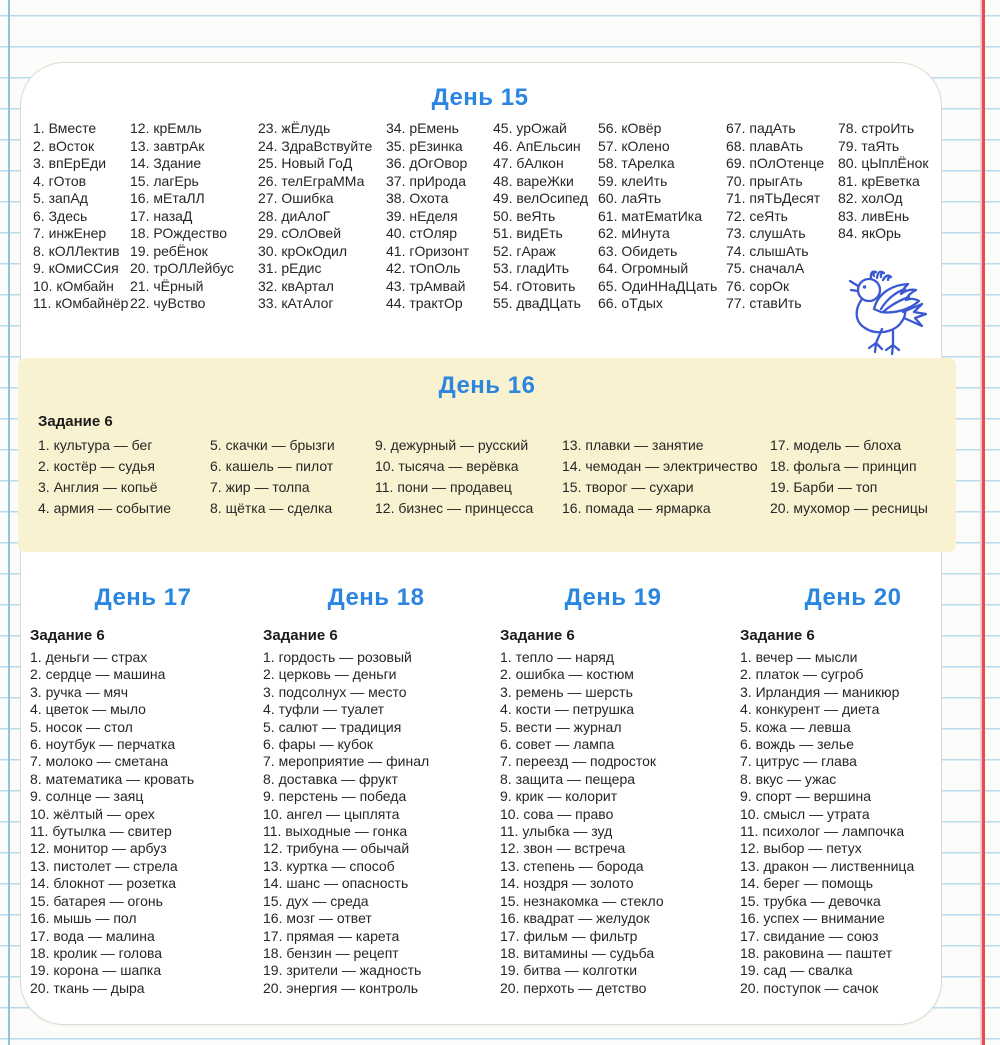 This screenshot has height=1045, width=1000. What do you see at coordinates (577, 952) in the screenshot?
I see `pair-item: 18. витамины — судьба` at bounding box center [577, 952].